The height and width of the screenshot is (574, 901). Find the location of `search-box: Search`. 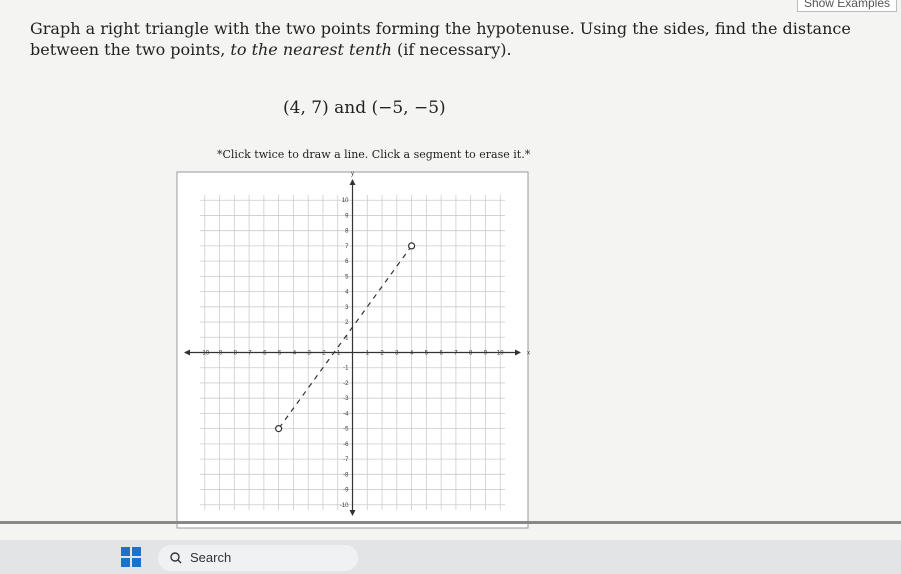

search-box: Search is located at coordinates (258, 558).